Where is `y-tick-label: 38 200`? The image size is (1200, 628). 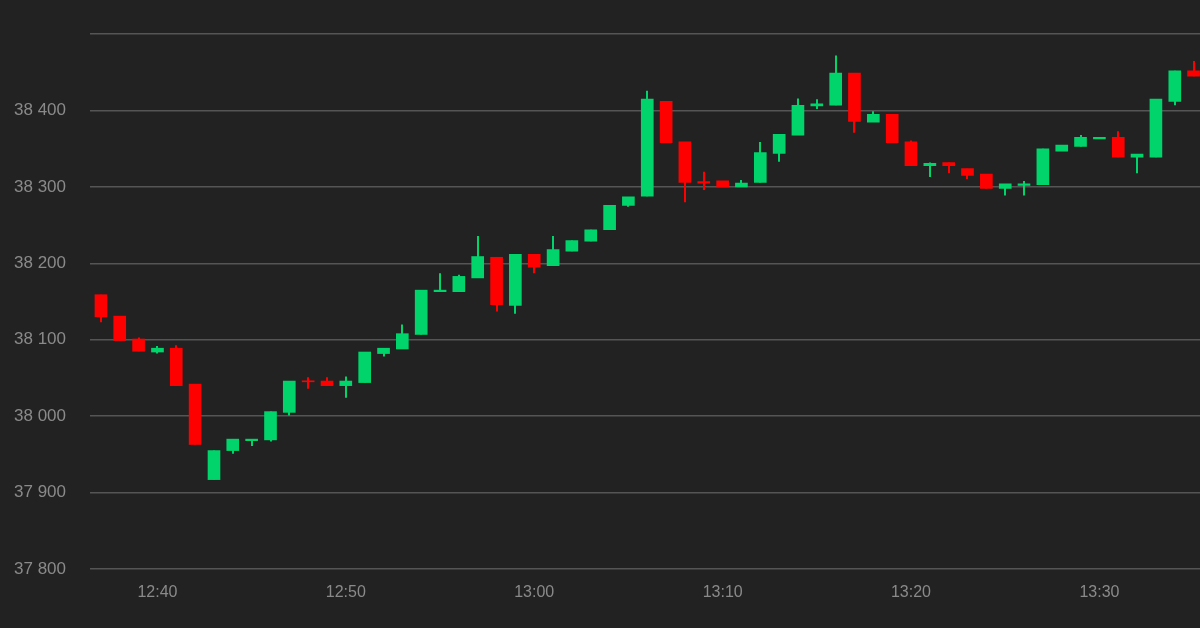 y-tick-label: 38 200 is located at coordinates (40, 263).